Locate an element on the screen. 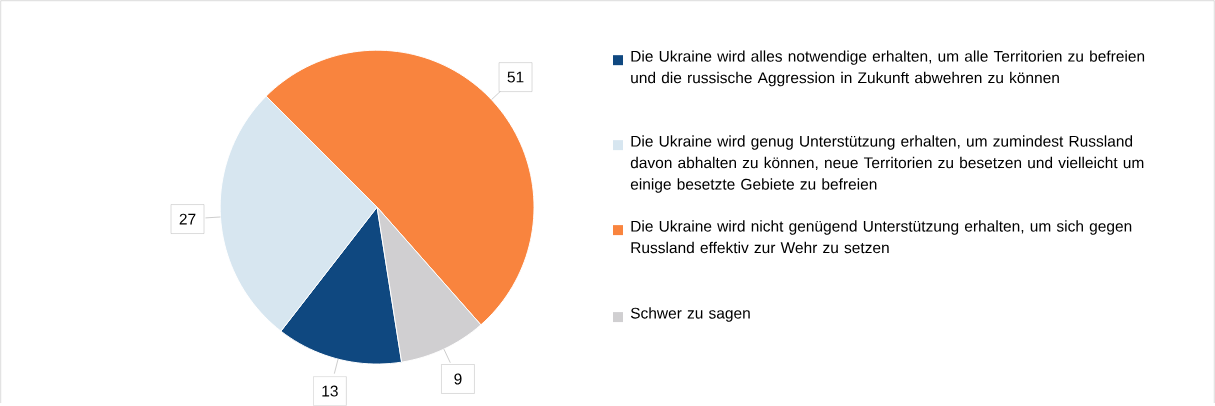  legend-label: Schwer zu sagen is located at coordinates (690, 314).